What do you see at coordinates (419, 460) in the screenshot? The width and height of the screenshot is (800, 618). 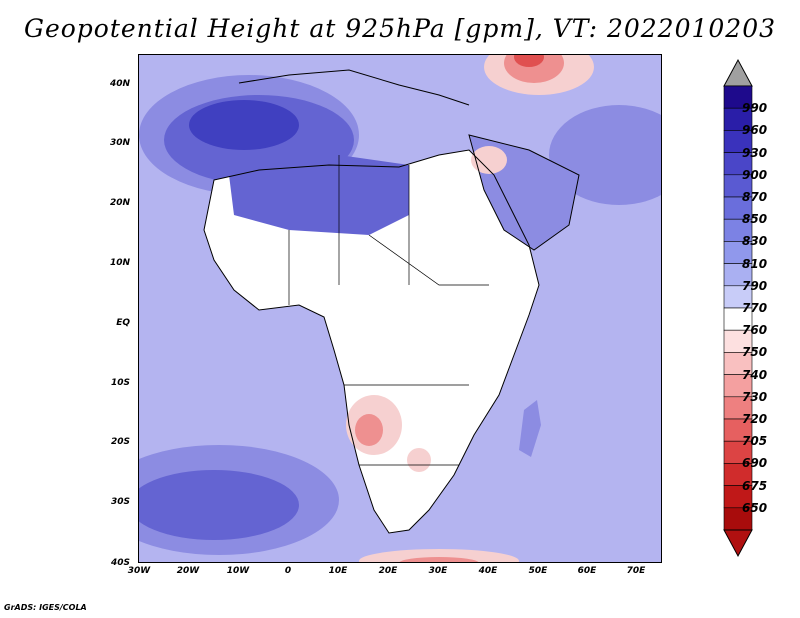 I see `highveld-low` at bounding box center [419, 460].